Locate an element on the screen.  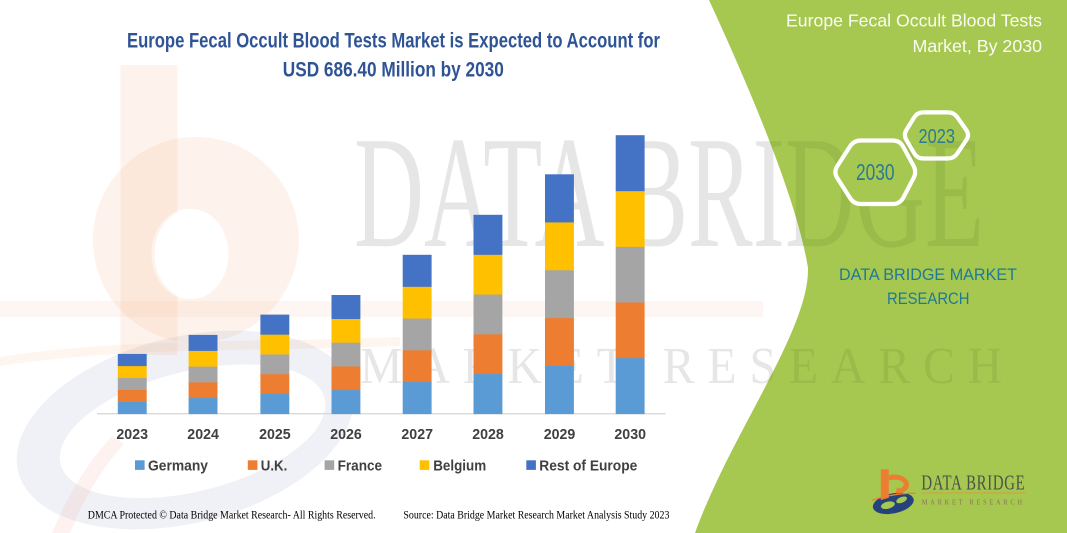
svg-text: Germany is located at coordinates (178, 467).